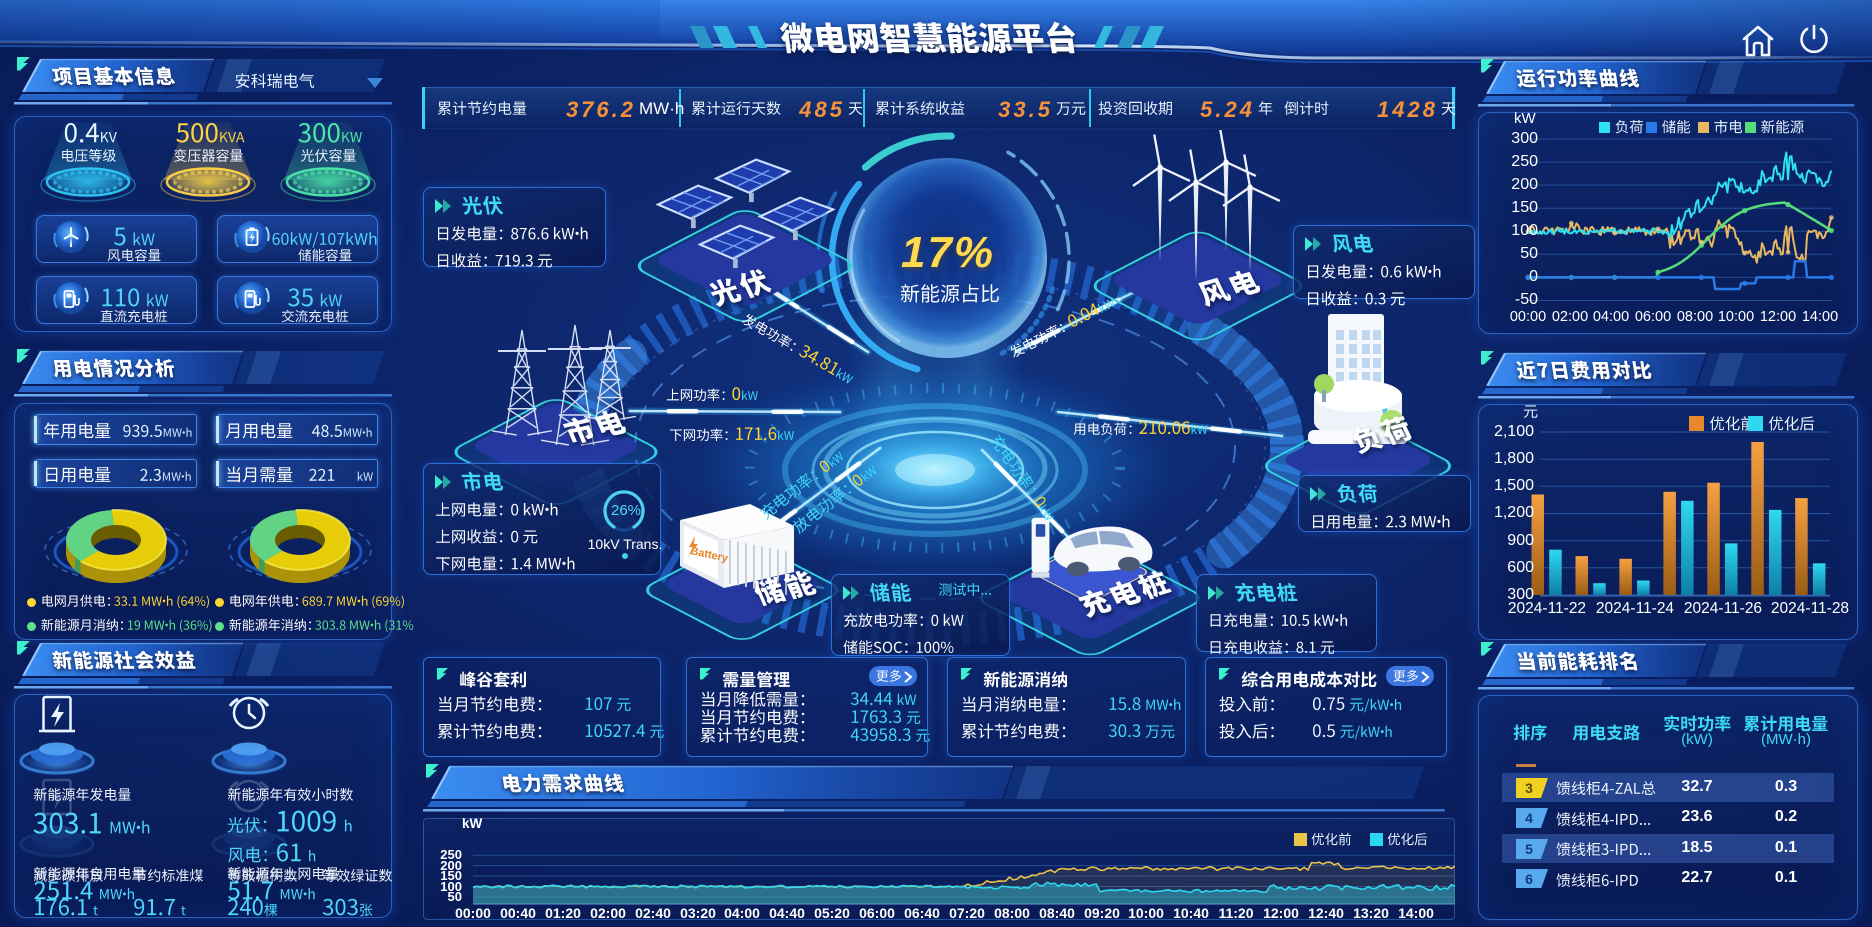  What do you see at coordinates (1529, 788) in the screenshot?
I see `svg-text: 3` at bounding box center [1529, 788].